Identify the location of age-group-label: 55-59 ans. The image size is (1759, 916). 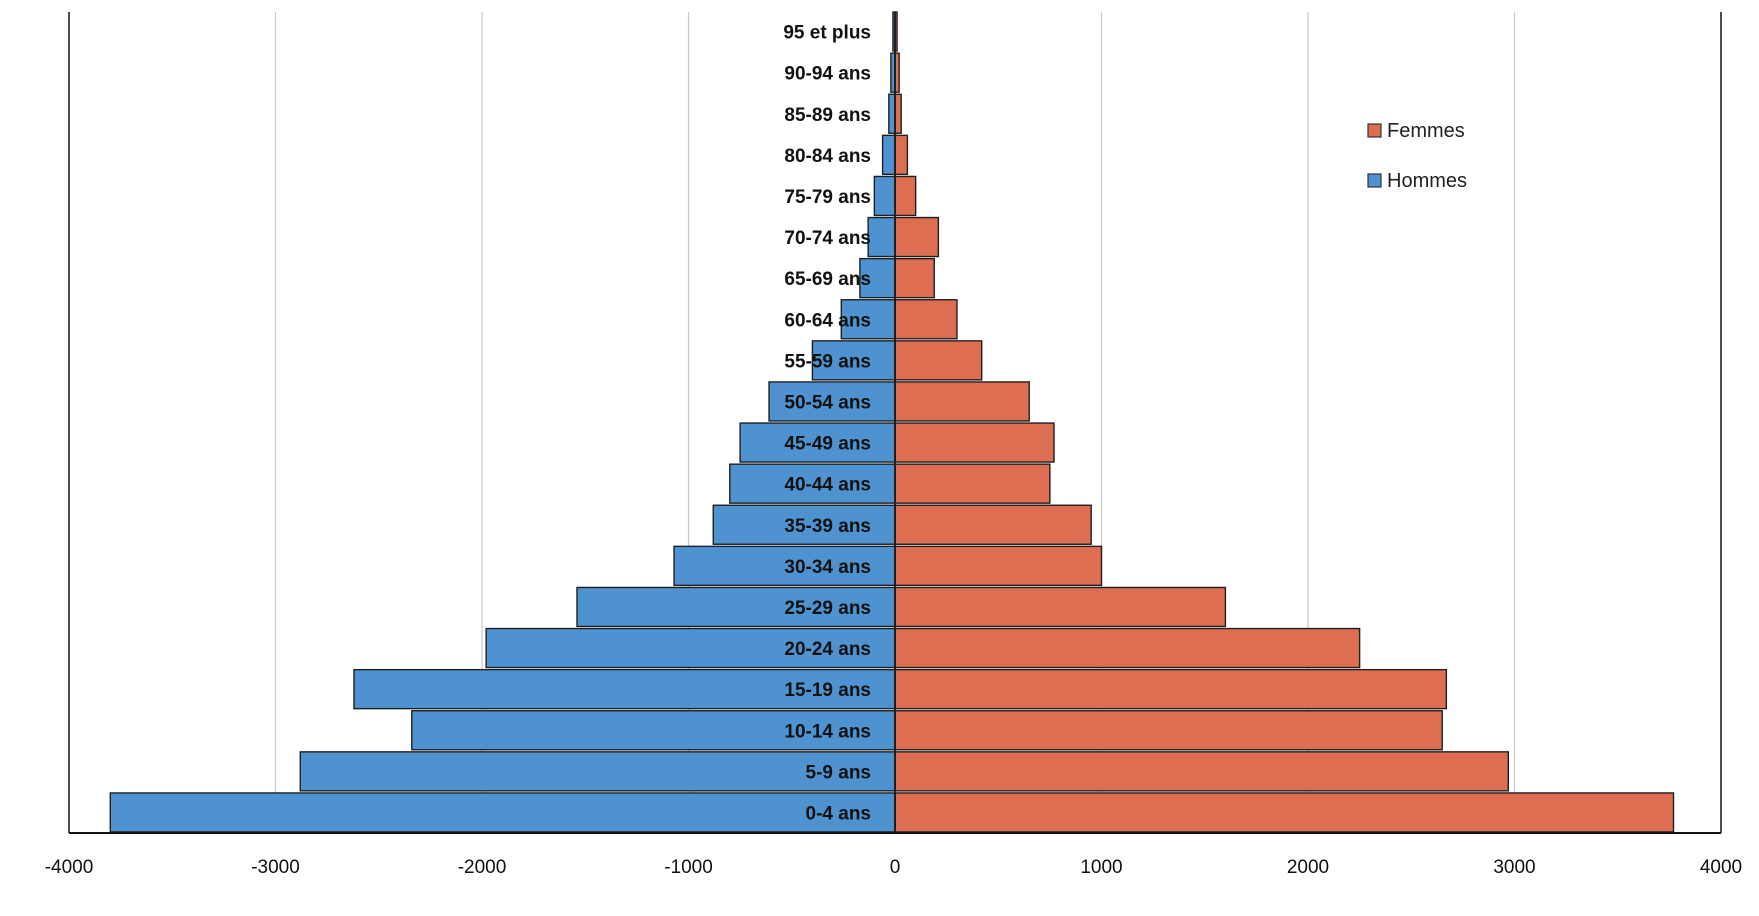
(827, 361).